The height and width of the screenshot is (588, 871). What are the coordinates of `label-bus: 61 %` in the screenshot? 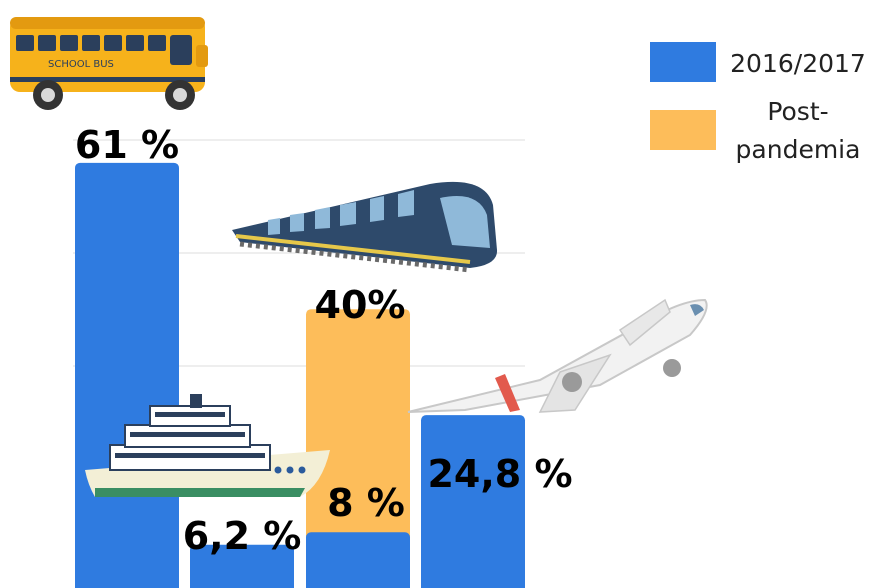 It's located at (127, 145).